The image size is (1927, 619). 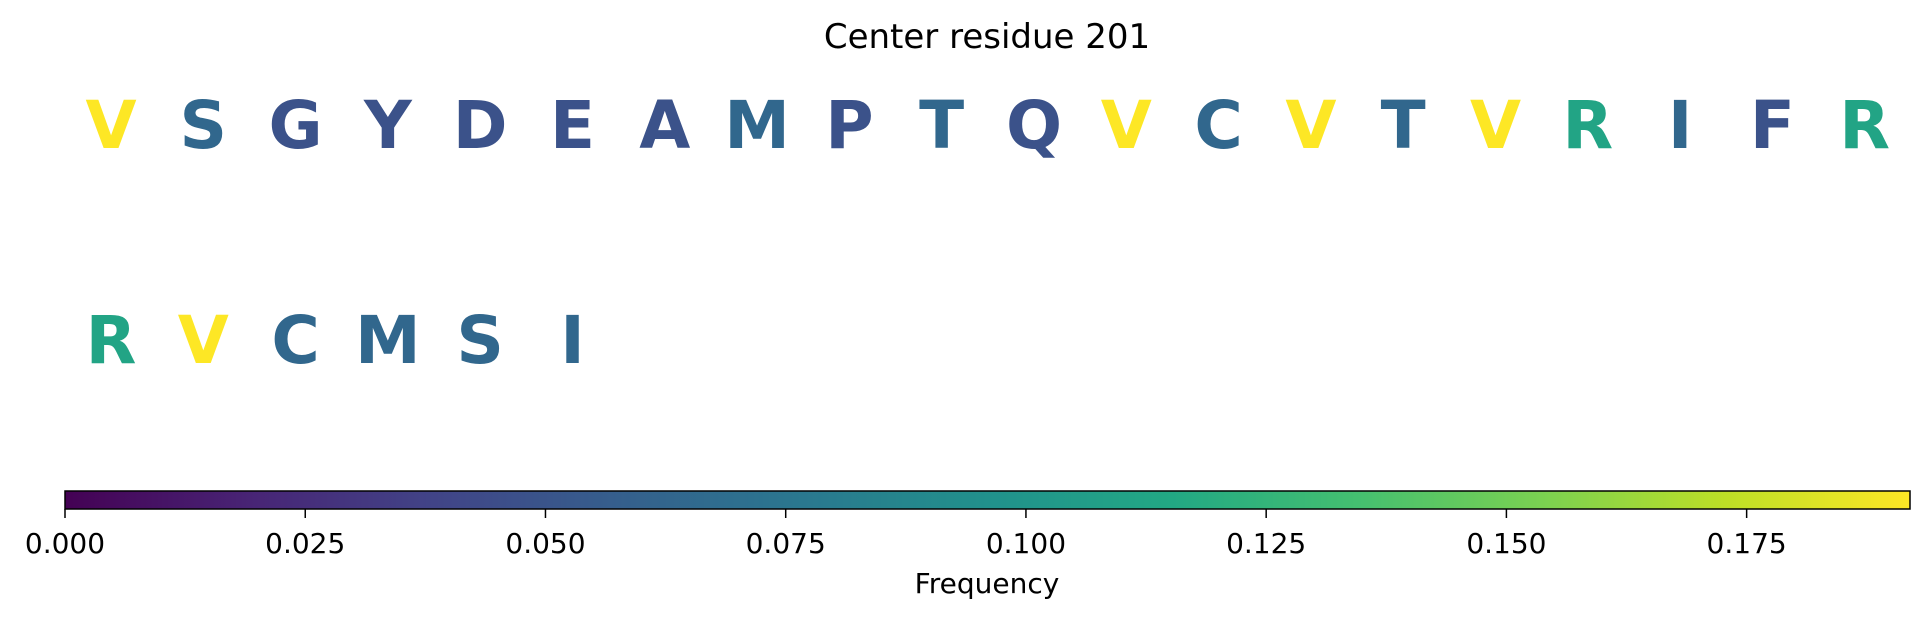 I want to click on colorbar-tick-label: 0.000, so click(x=65, y=543).